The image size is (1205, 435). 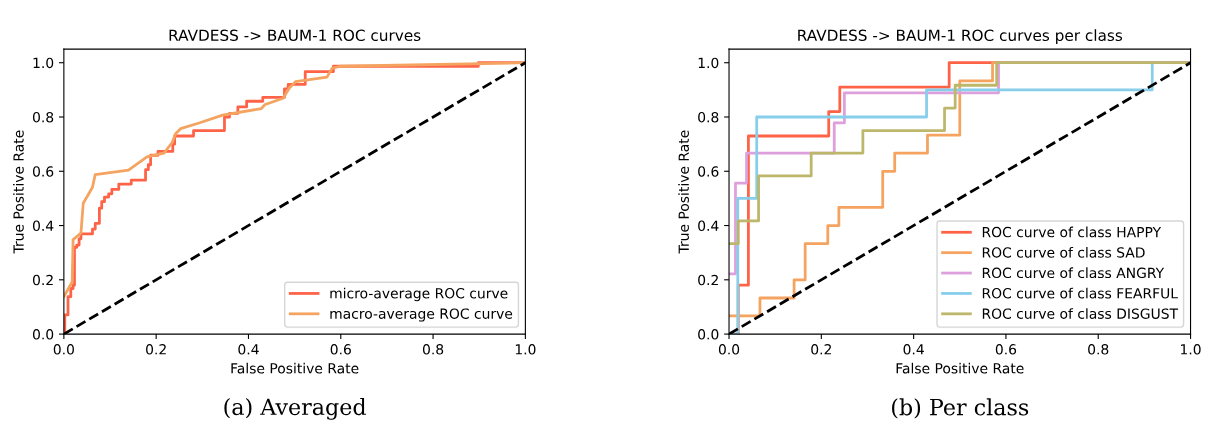 What do you see at coordinates (1063, 252) in the screenshot?
I see `legend-label: ROC curve of class SAD` at bounding box center [1063, 252].